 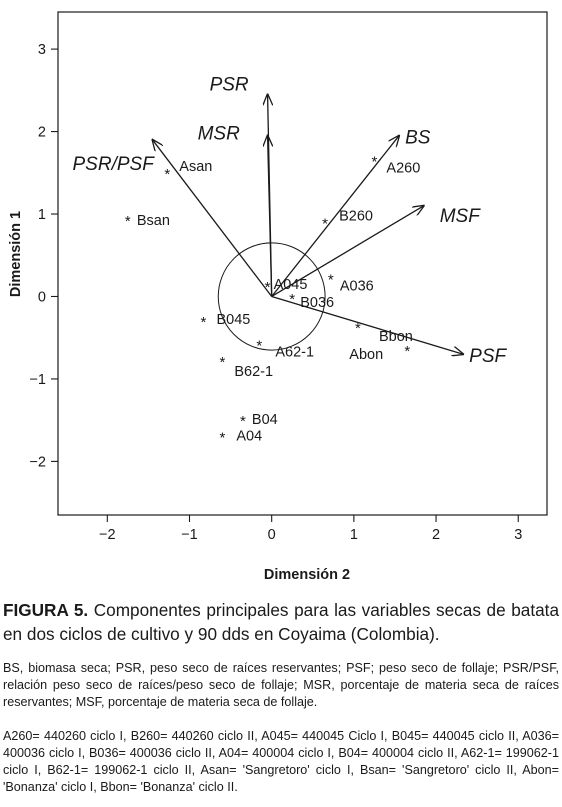 I want to click on point-label: B045, so click(x=233, y=320).